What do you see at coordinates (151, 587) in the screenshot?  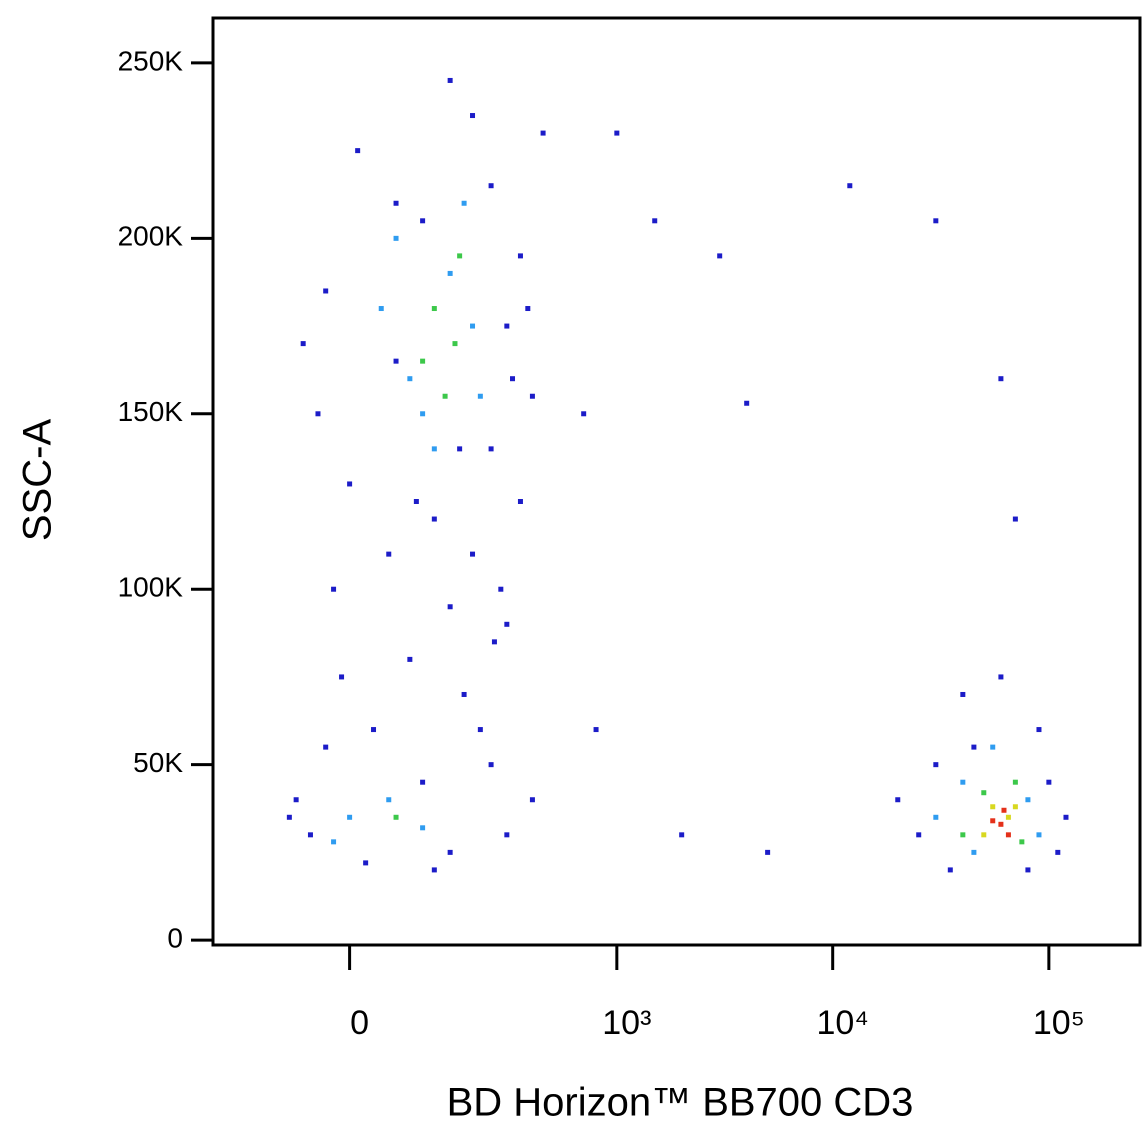 I see `y-tick-label: 100K` at bounding box center [151, 587].